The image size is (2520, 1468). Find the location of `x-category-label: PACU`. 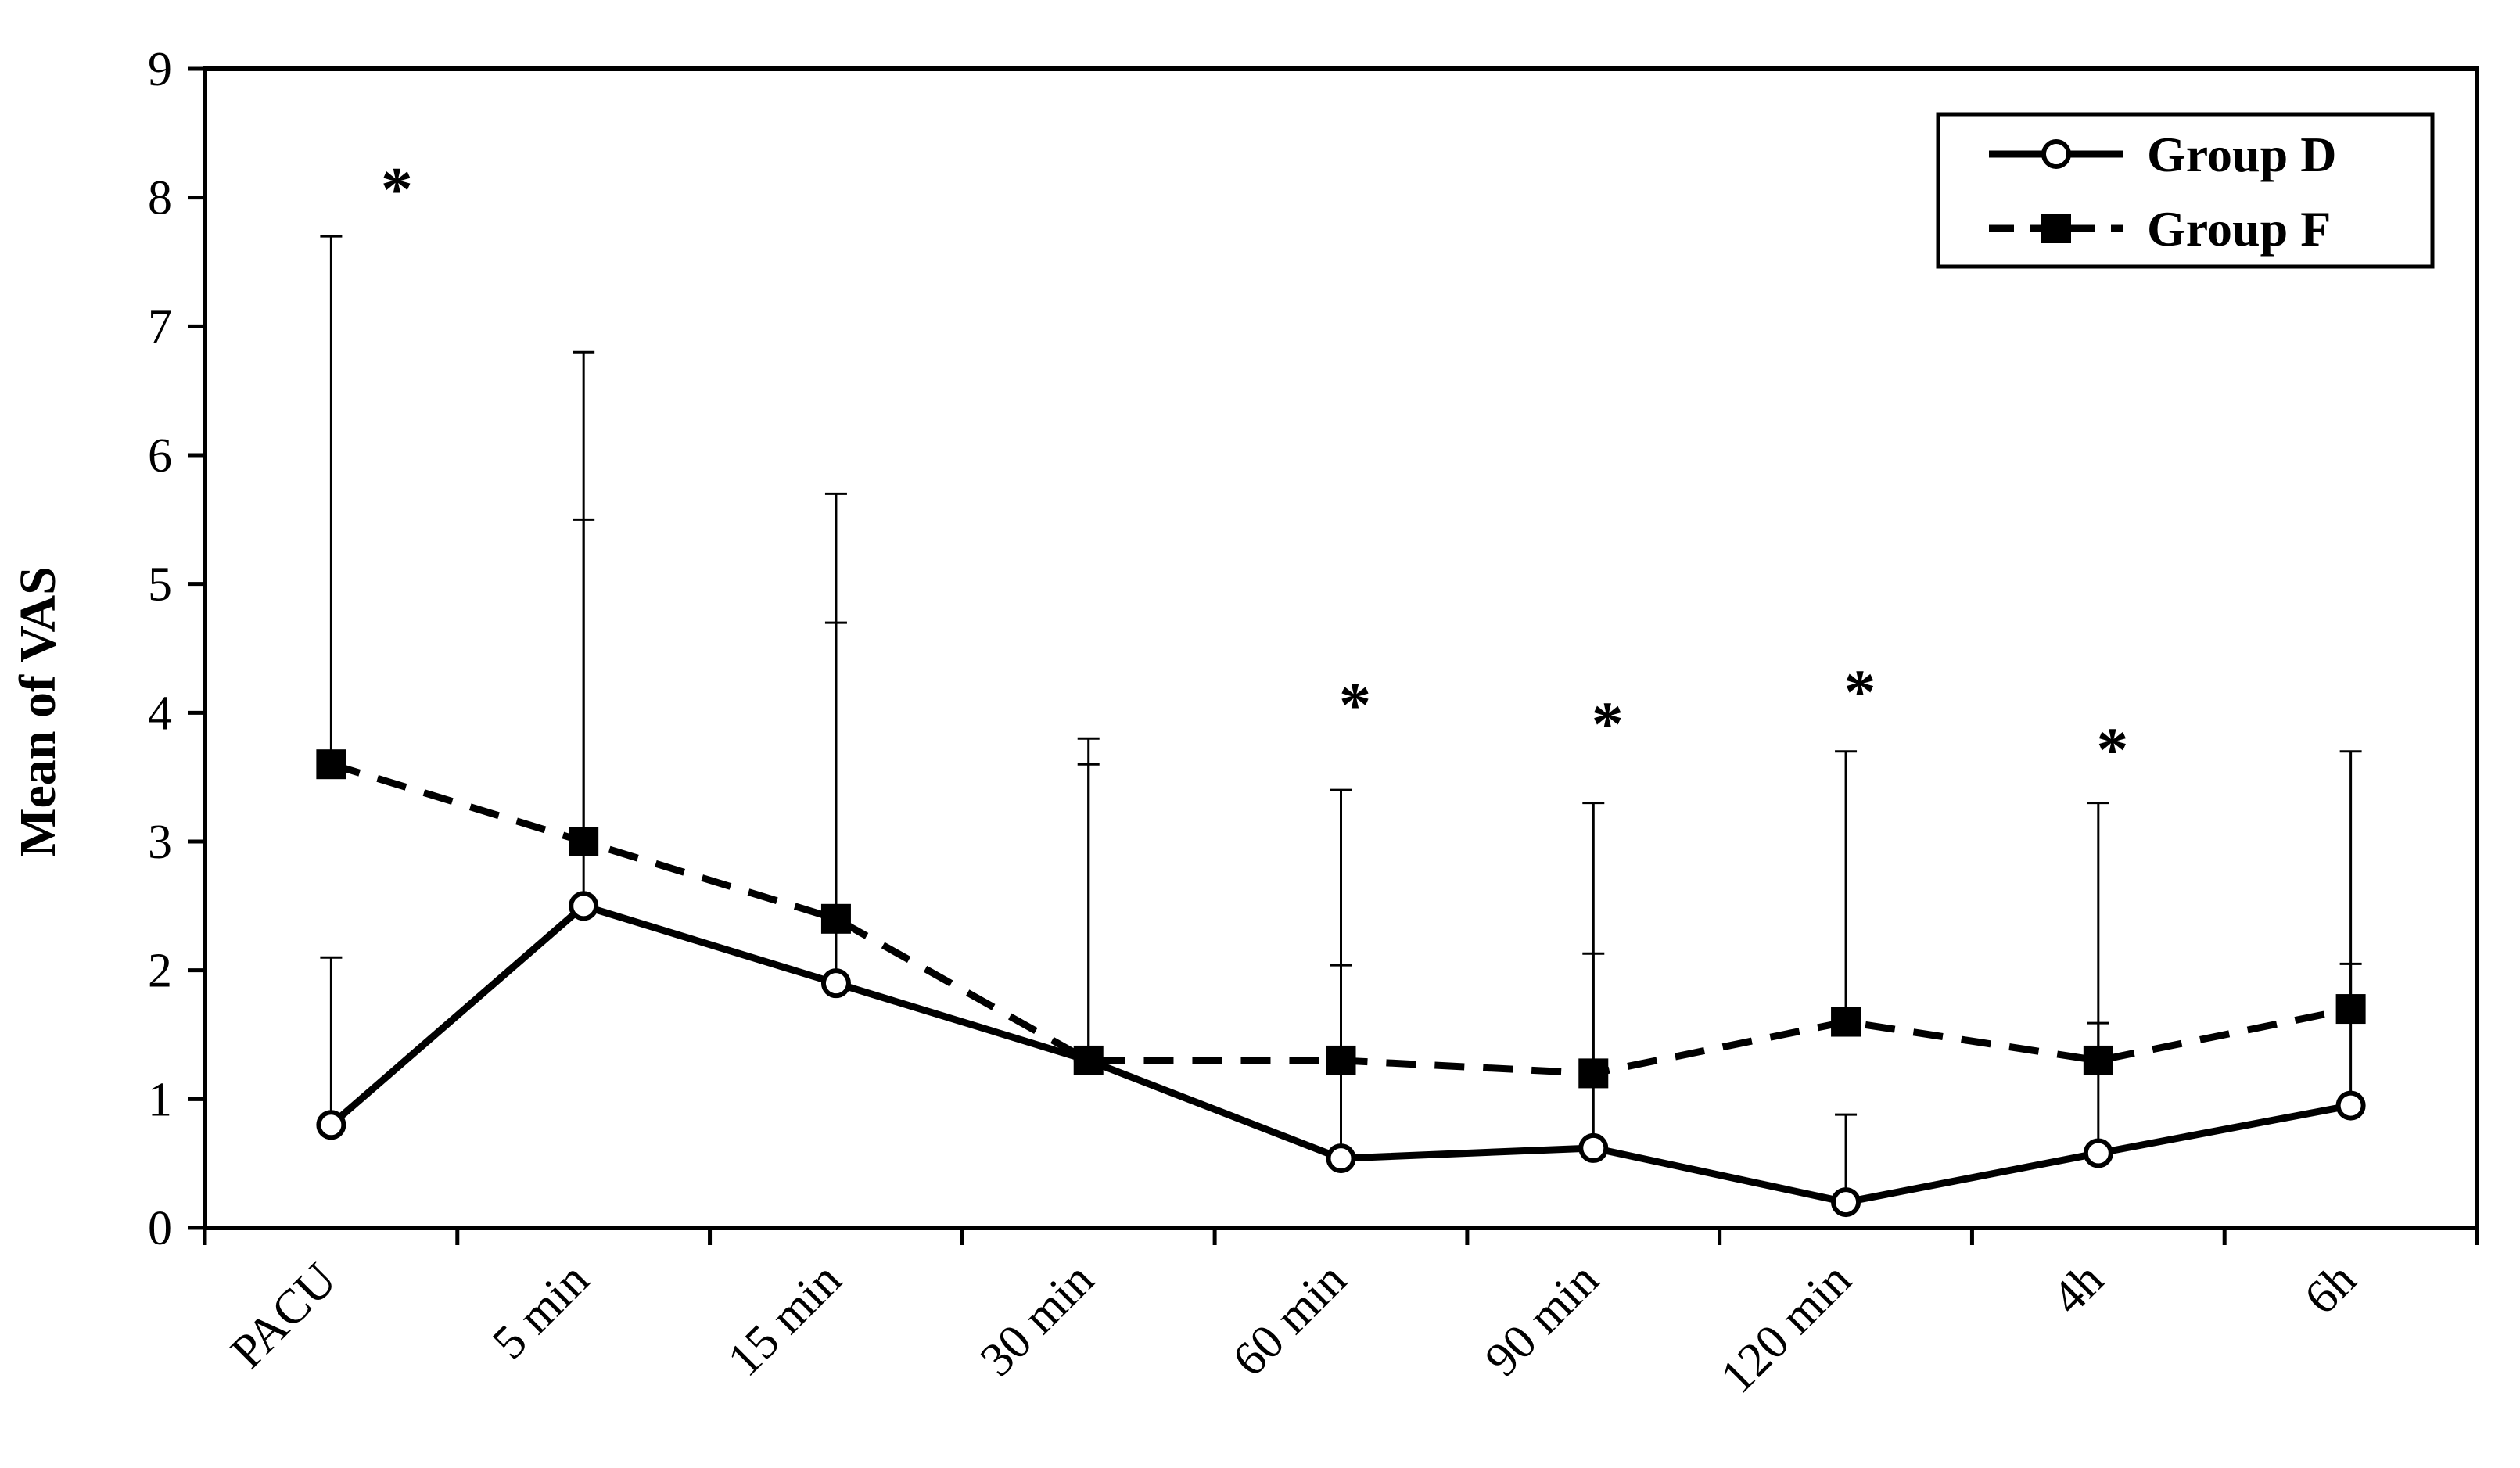

x-category-label: PACU is located at coordinates (283, 1316).